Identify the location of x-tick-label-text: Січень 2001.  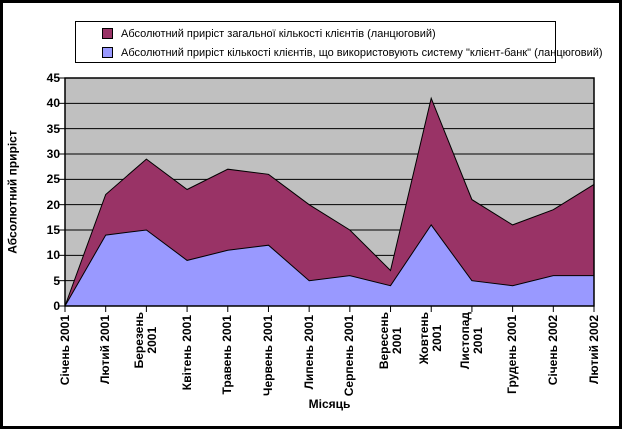
(64, 350).